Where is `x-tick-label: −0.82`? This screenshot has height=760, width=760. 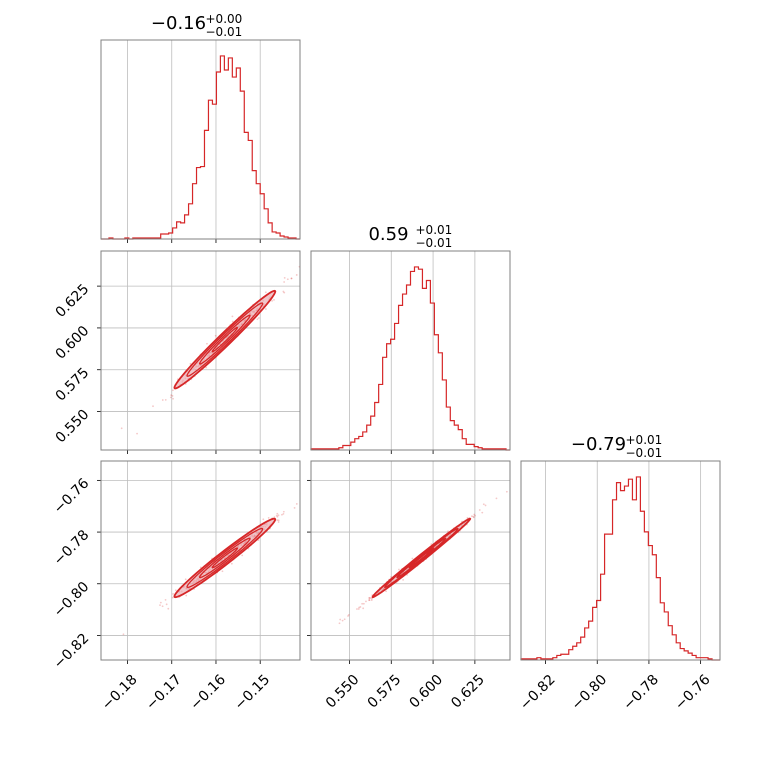
x-tick-label: −0.82 is located at coordinates (538, 693).